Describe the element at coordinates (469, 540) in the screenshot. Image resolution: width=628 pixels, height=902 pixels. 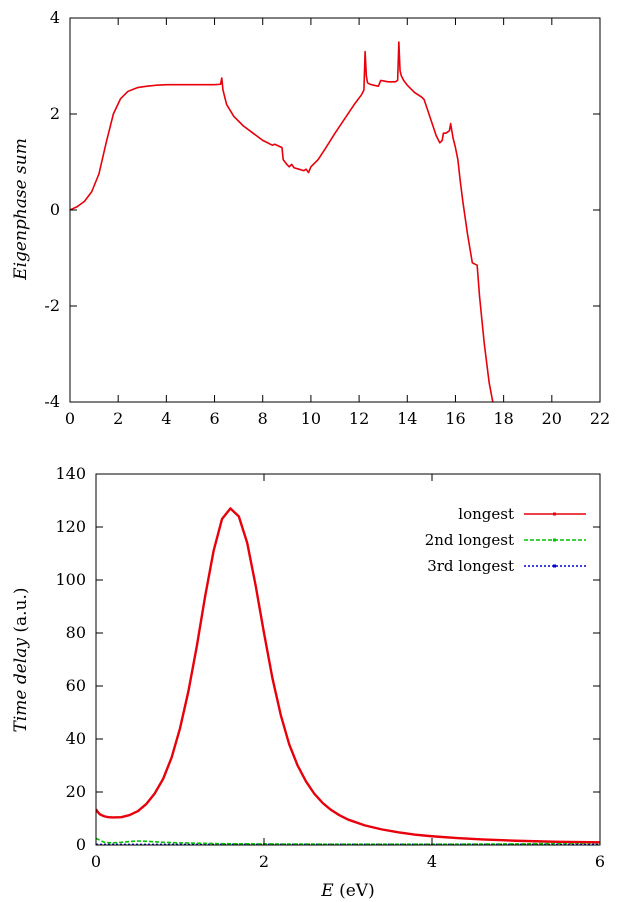
I see `legend-label: 2nd longest` at that location.